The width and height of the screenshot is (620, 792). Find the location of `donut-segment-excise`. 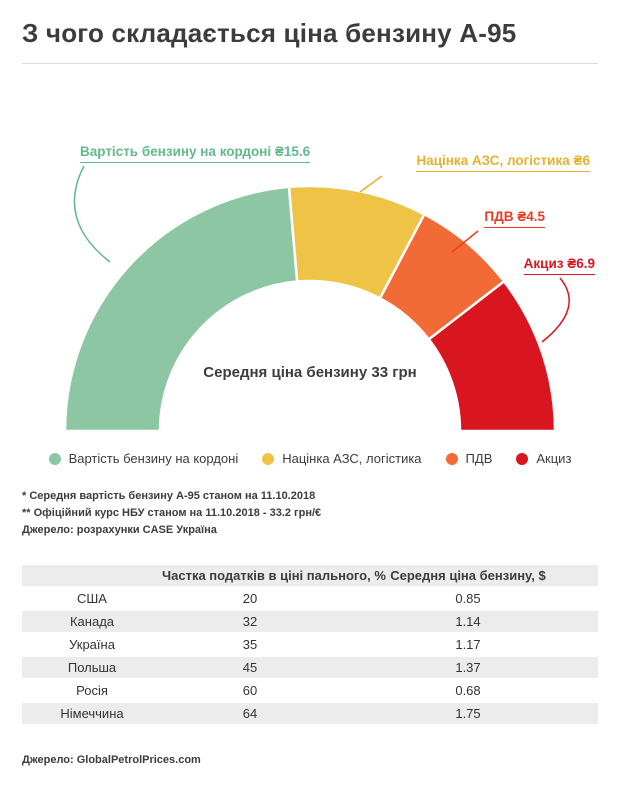

donut-segment-excise is located at coordinates (492, 356).